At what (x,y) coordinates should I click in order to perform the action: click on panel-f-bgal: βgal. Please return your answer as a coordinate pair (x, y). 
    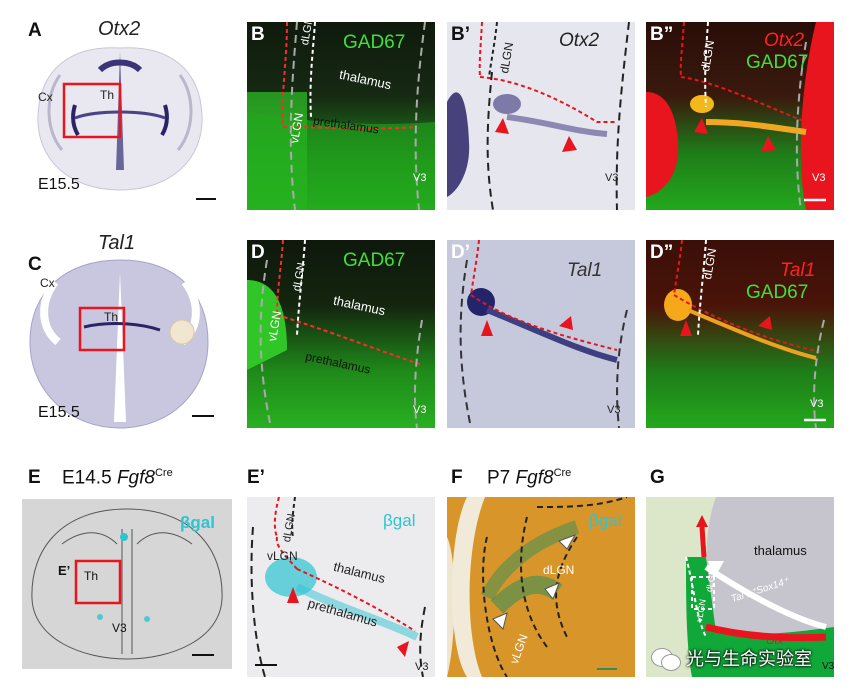
    Looking at the image, I should click on (605, 520).